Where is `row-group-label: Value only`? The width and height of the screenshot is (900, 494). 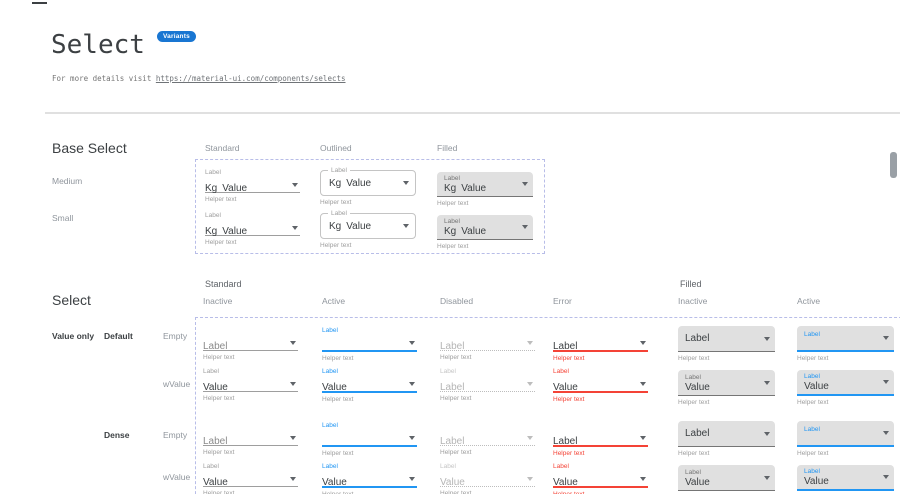 row-group-label: Value only is located at coordinates (73, 336).